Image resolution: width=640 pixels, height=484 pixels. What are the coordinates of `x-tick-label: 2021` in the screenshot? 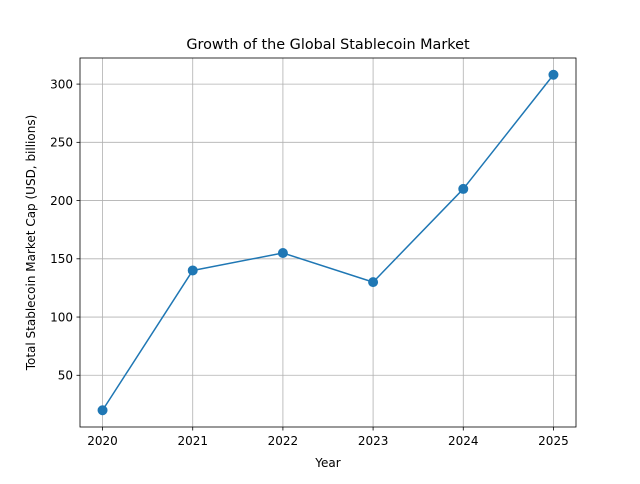 It's located at (192, 441).